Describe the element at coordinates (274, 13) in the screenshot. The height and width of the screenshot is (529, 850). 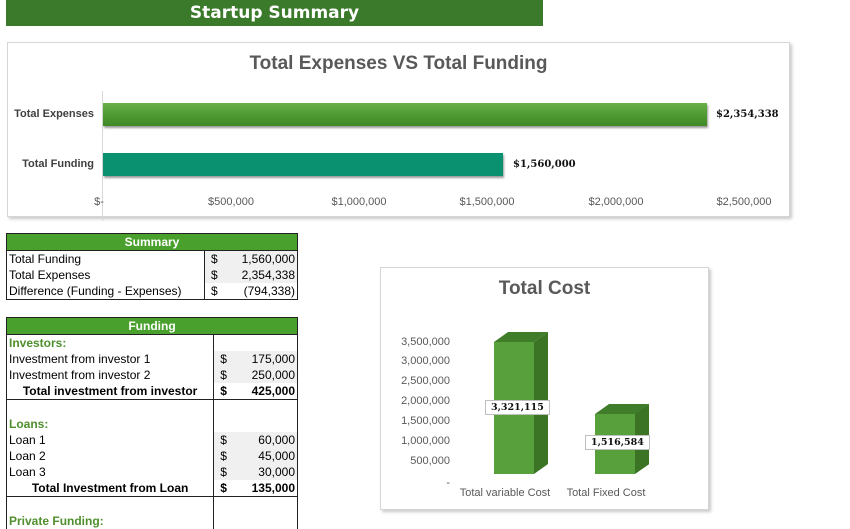
I see `page-title-banner: Startup Summary` at that location.